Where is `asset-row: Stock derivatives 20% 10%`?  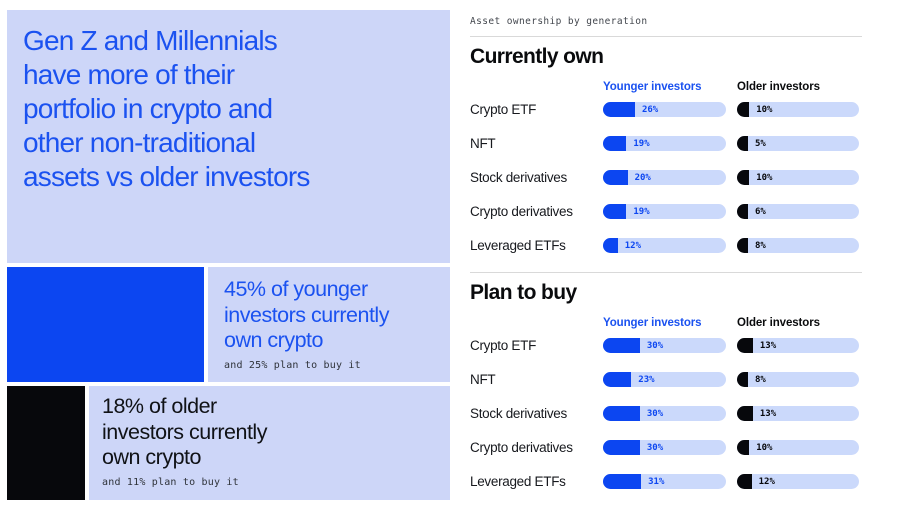 asset-row: Stock derivatives 20% 10% is located at coordinates (666, 177).